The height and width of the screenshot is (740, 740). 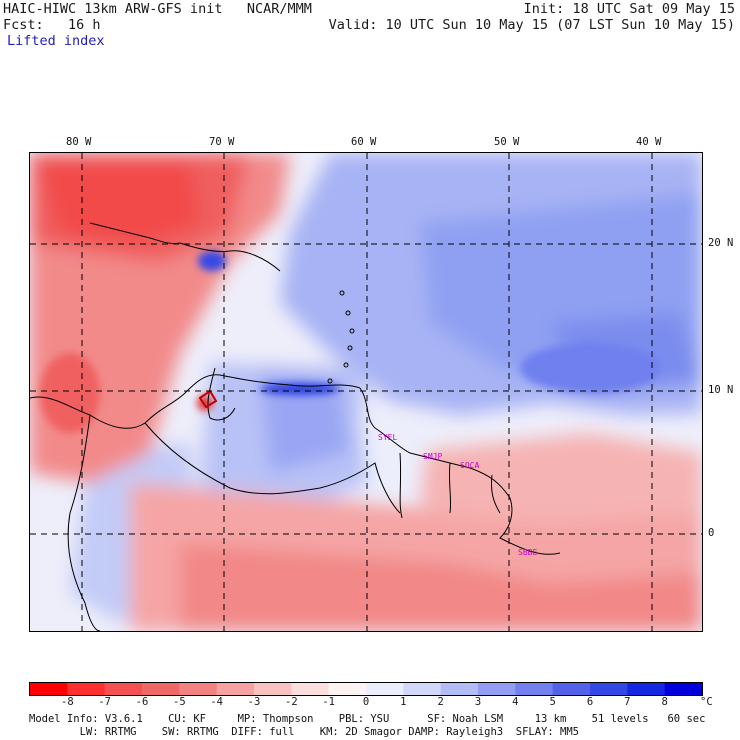 What do you see at coordinates (515, 702) in the screenshot?
I see `colorbar-tick-label: 4` at bounding box center [515, 702].